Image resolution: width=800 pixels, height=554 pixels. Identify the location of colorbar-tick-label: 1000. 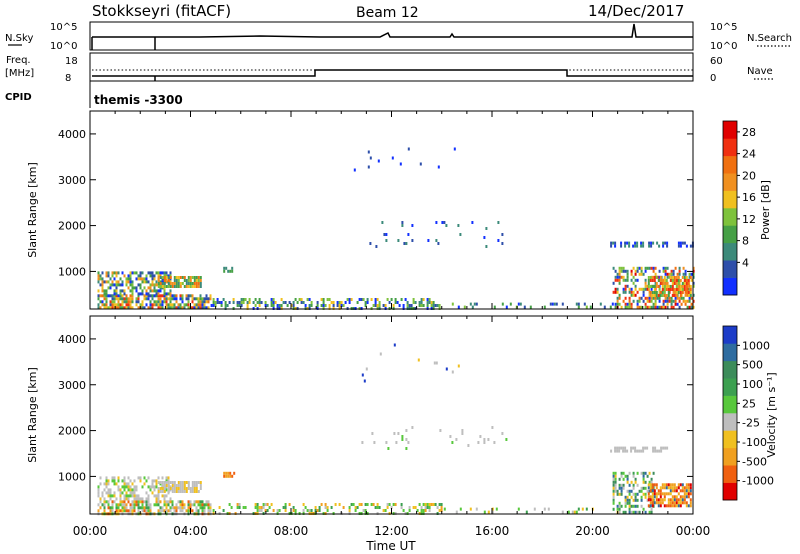
(756, 345).